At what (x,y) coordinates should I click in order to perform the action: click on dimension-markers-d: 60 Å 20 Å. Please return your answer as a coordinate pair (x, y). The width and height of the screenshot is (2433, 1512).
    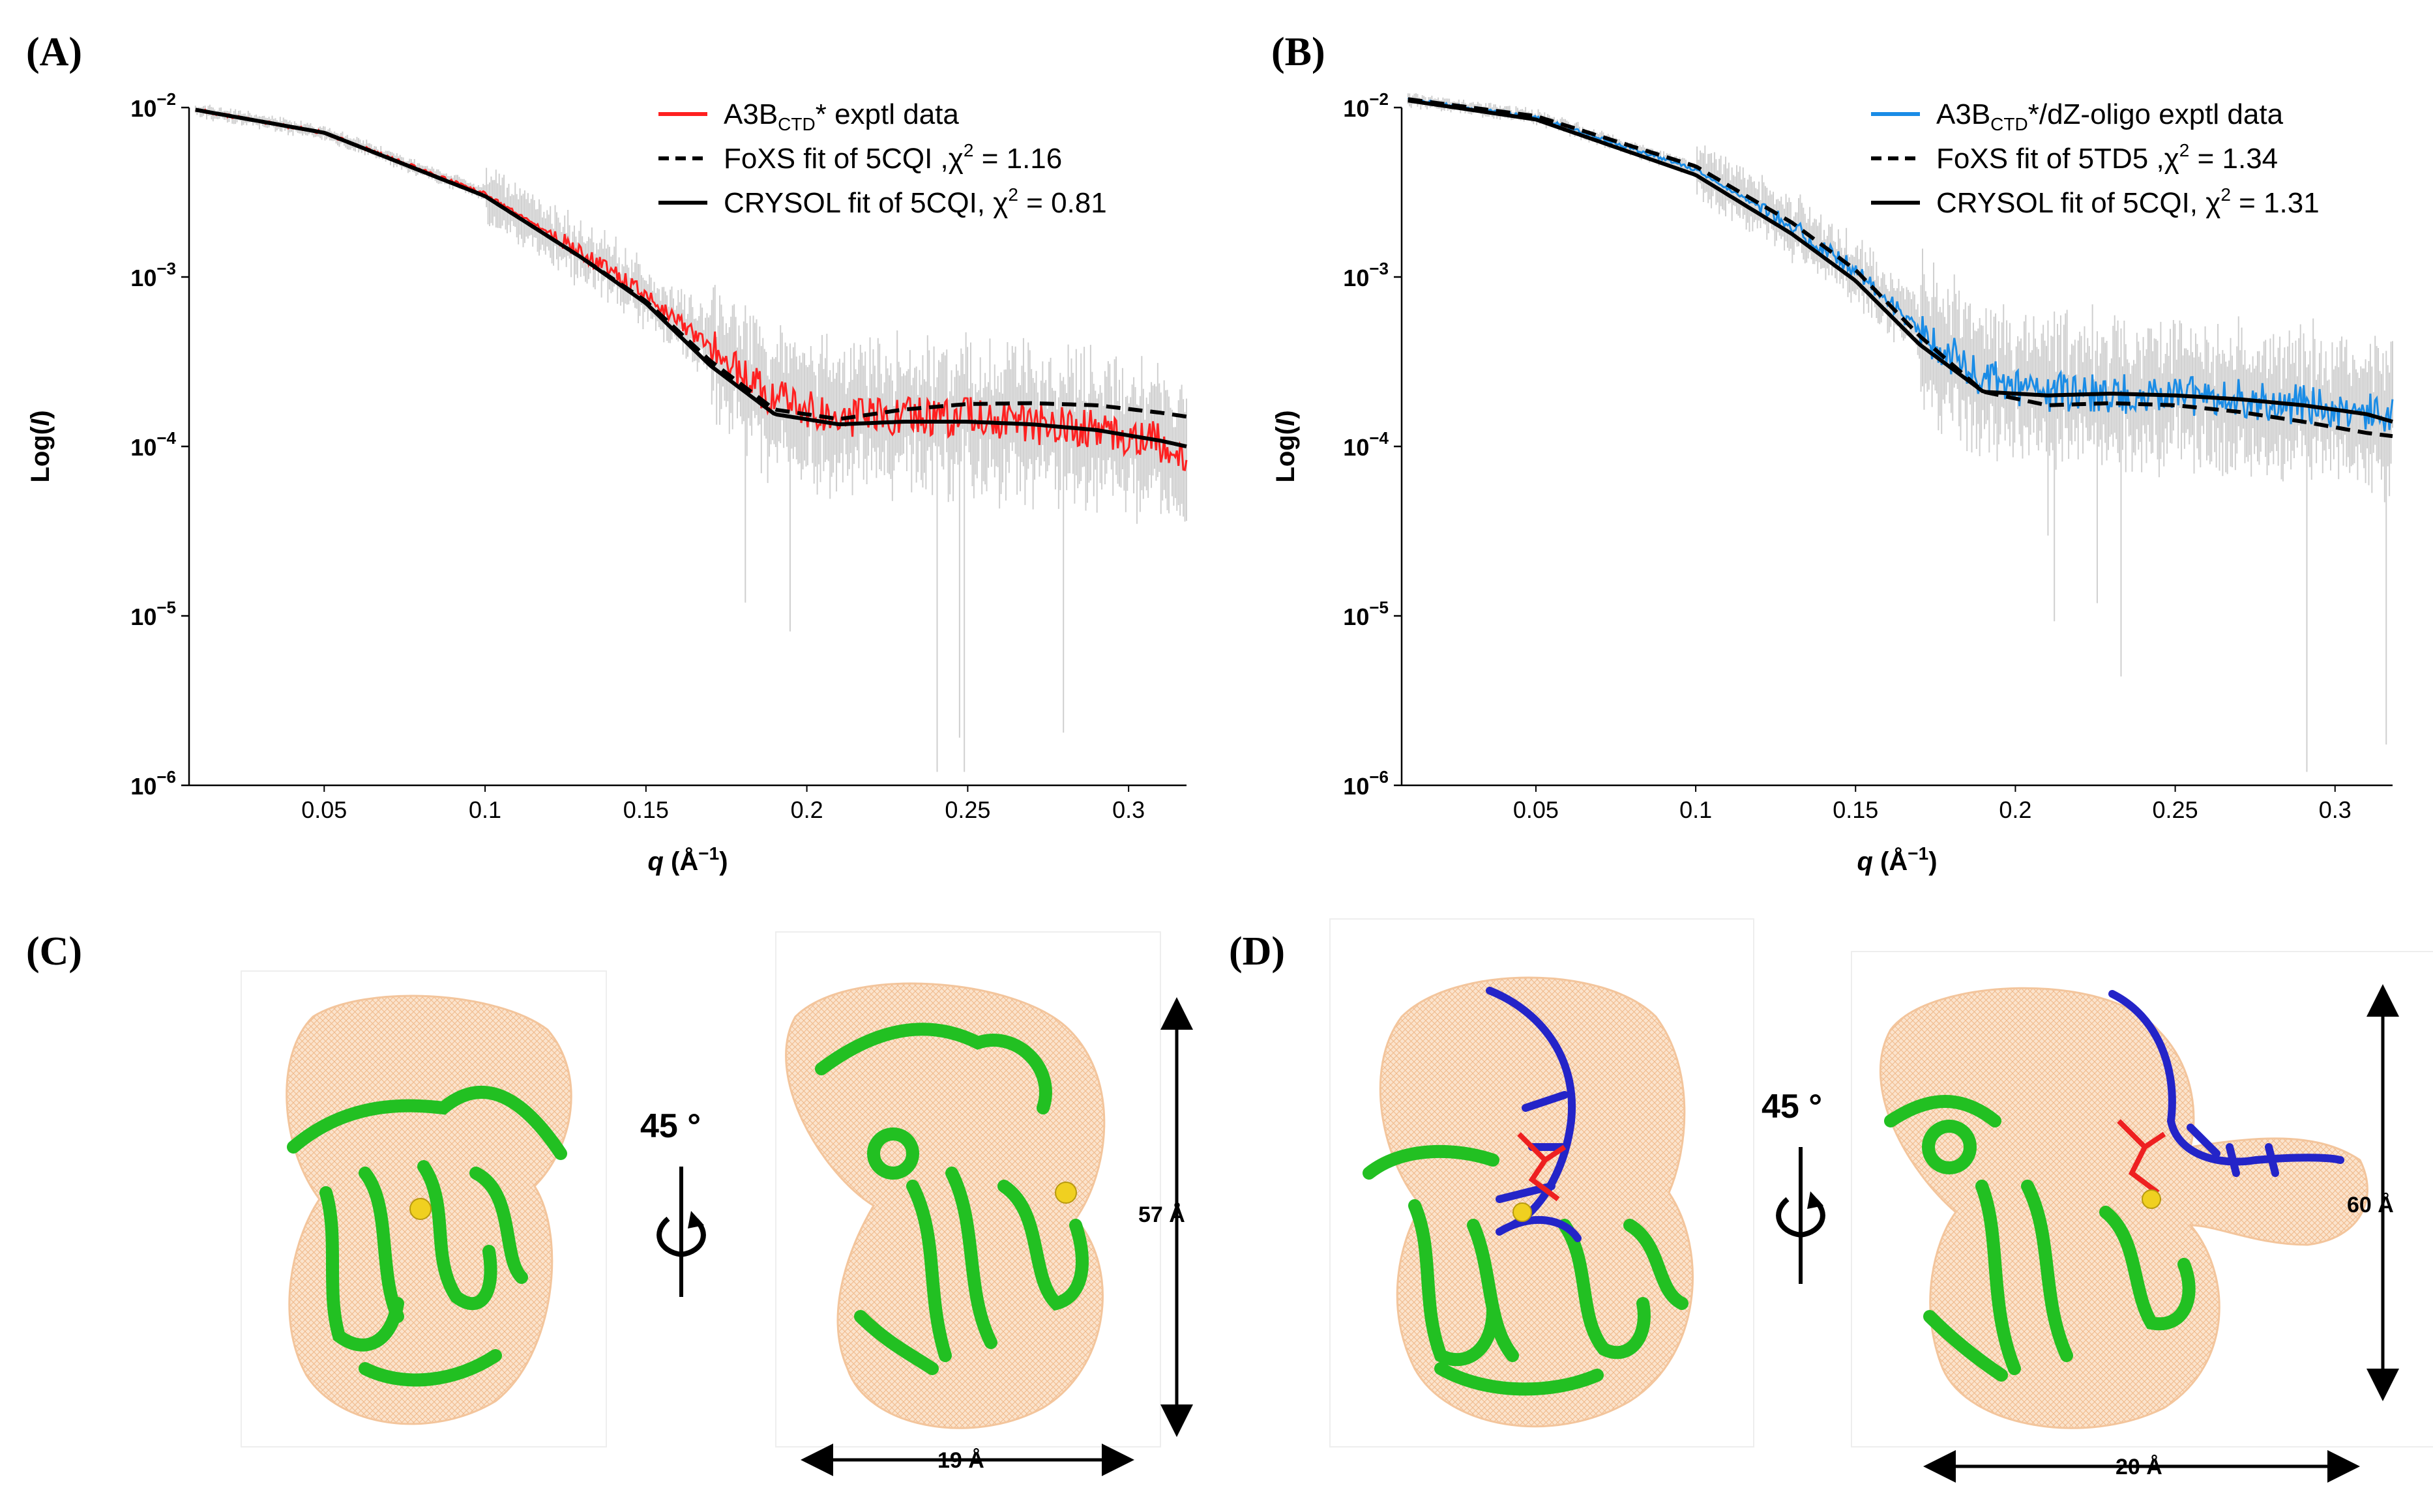
    Looking at the image, I should click on (2161, 1233).